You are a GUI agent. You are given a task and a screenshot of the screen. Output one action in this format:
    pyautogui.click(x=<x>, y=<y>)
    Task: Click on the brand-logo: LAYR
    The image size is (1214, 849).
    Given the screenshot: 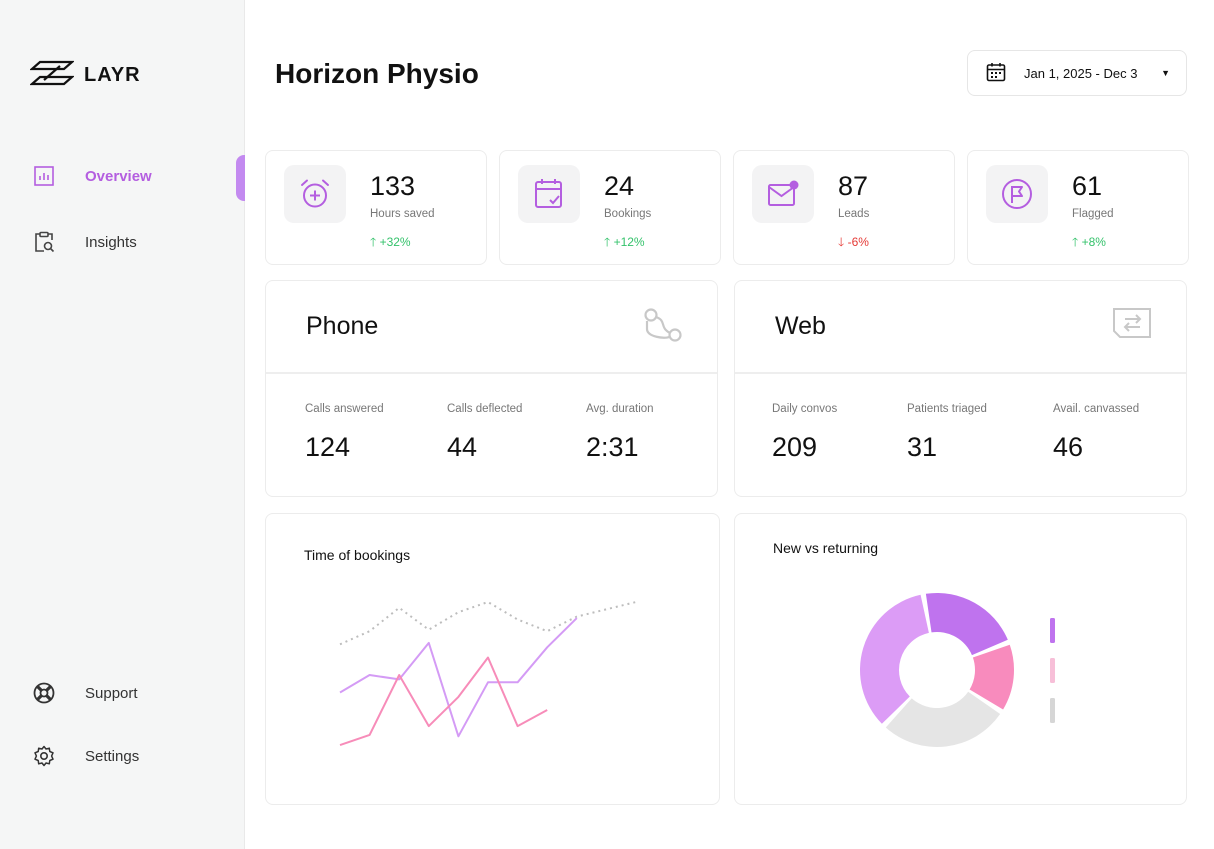 What is the action you would take?
    pyautogui.click(x=85, y=75)
    